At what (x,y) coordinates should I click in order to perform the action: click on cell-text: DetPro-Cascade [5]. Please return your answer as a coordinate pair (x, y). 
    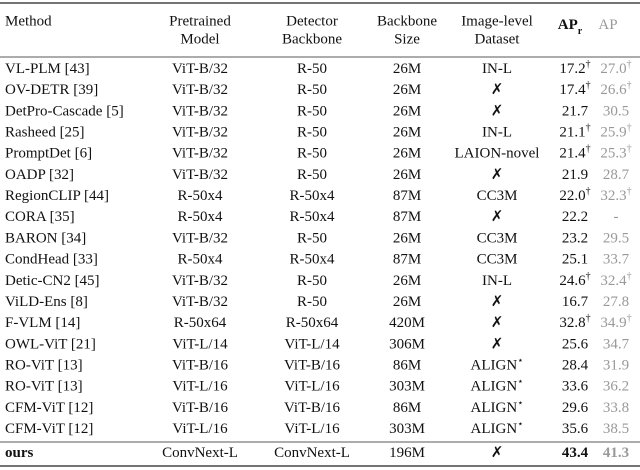
    Looking at the image, I should click on (64, 112).